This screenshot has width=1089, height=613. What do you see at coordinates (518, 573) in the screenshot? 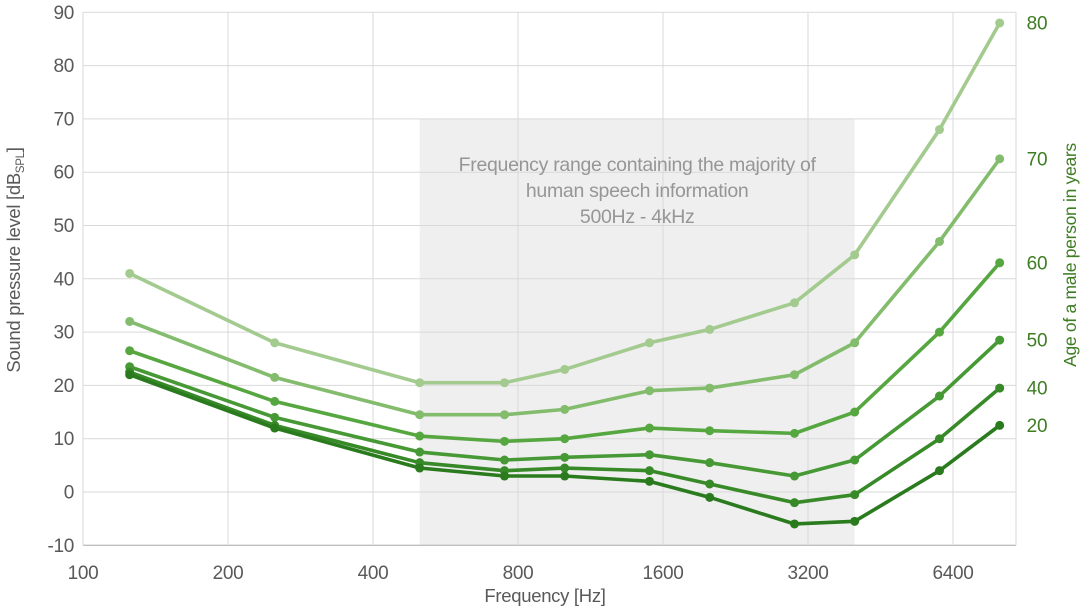
I see `x-tick-label: 800` at bounding box center [518, 573].